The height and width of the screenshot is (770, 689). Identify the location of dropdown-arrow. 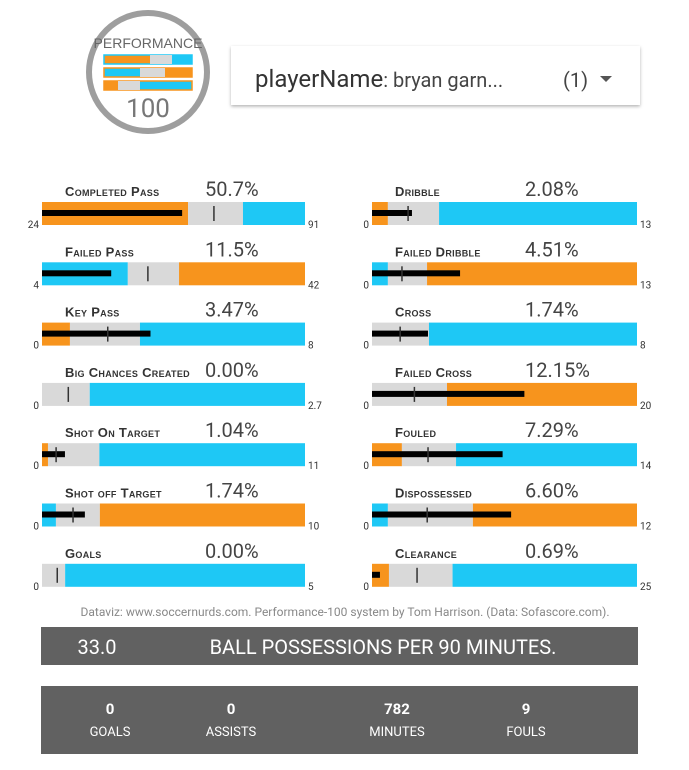
(606, 79).